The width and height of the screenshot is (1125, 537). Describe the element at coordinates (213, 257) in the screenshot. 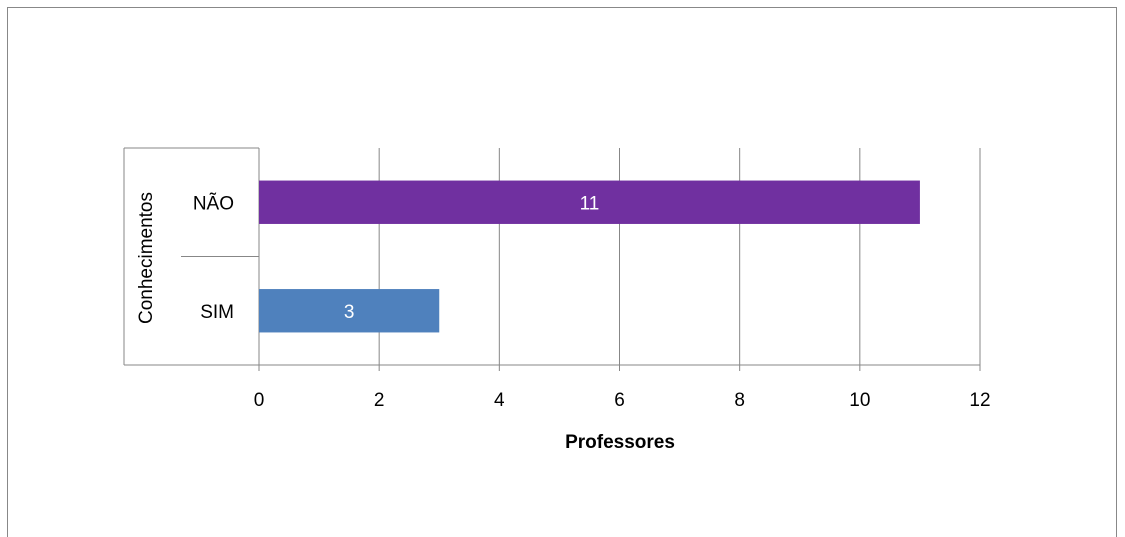

I see `category-labels: NÃO SIM` at that location.